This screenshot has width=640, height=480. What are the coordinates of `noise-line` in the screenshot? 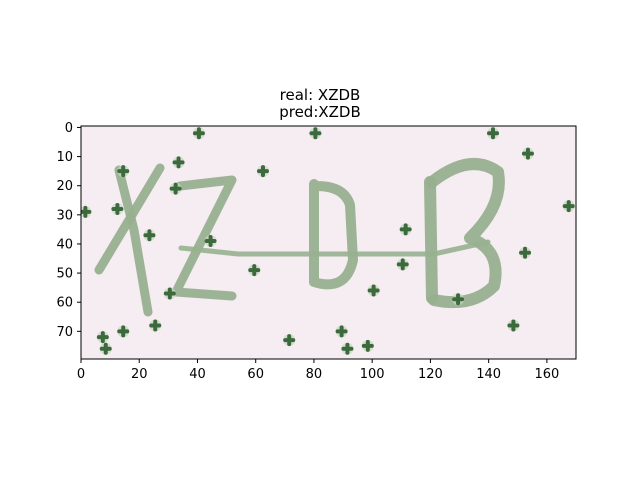 It's located at (334, 248).